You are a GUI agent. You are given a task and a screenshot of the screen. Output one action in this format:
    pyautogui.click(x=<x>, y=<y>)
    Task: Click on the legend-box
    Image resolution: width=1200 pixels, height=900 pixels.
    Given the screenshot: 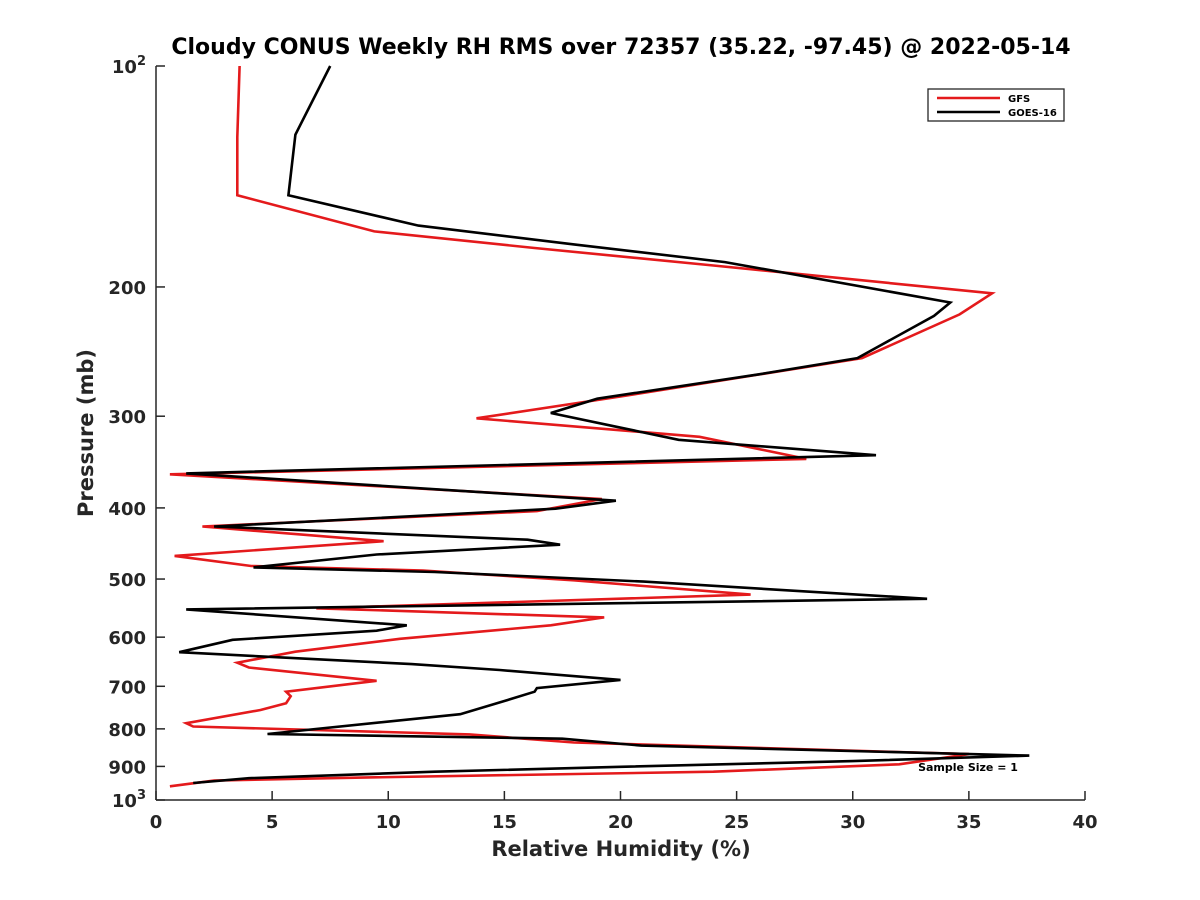 What is the action you would take?
    pyautogui.click(x=996, y=105)
    